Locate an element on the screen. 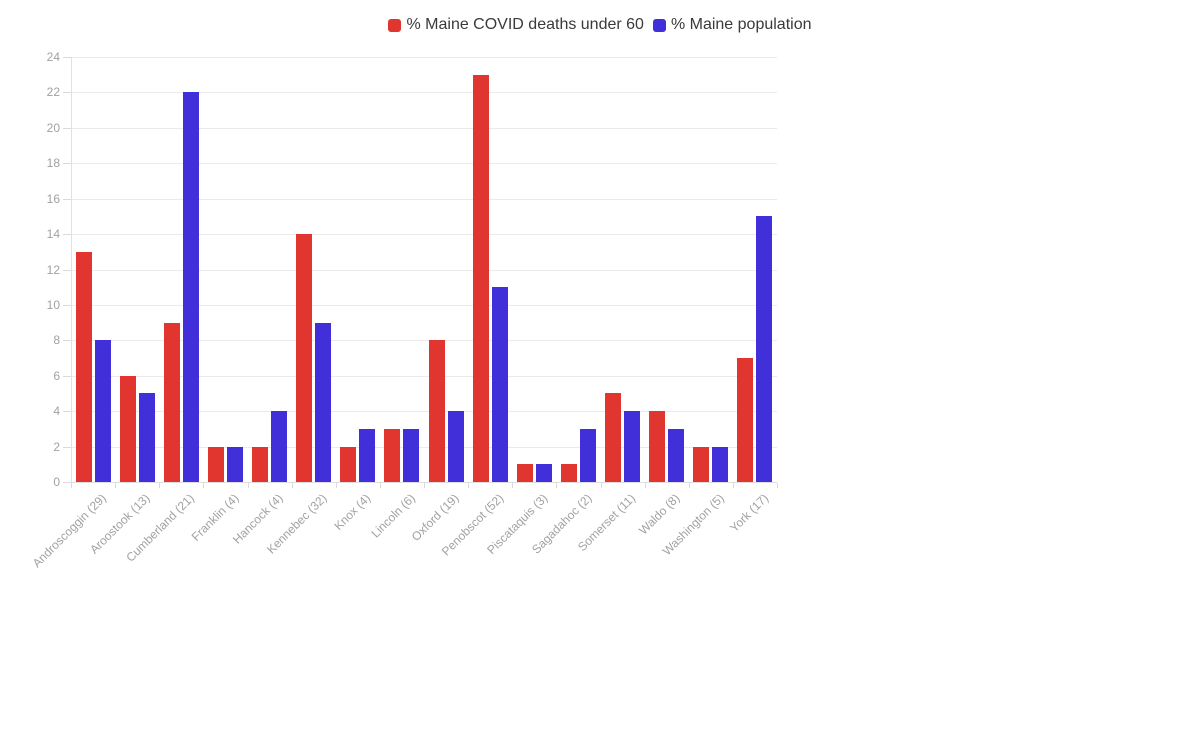  y-axis-tick-label: 24 is located at coordinates (53, 57).